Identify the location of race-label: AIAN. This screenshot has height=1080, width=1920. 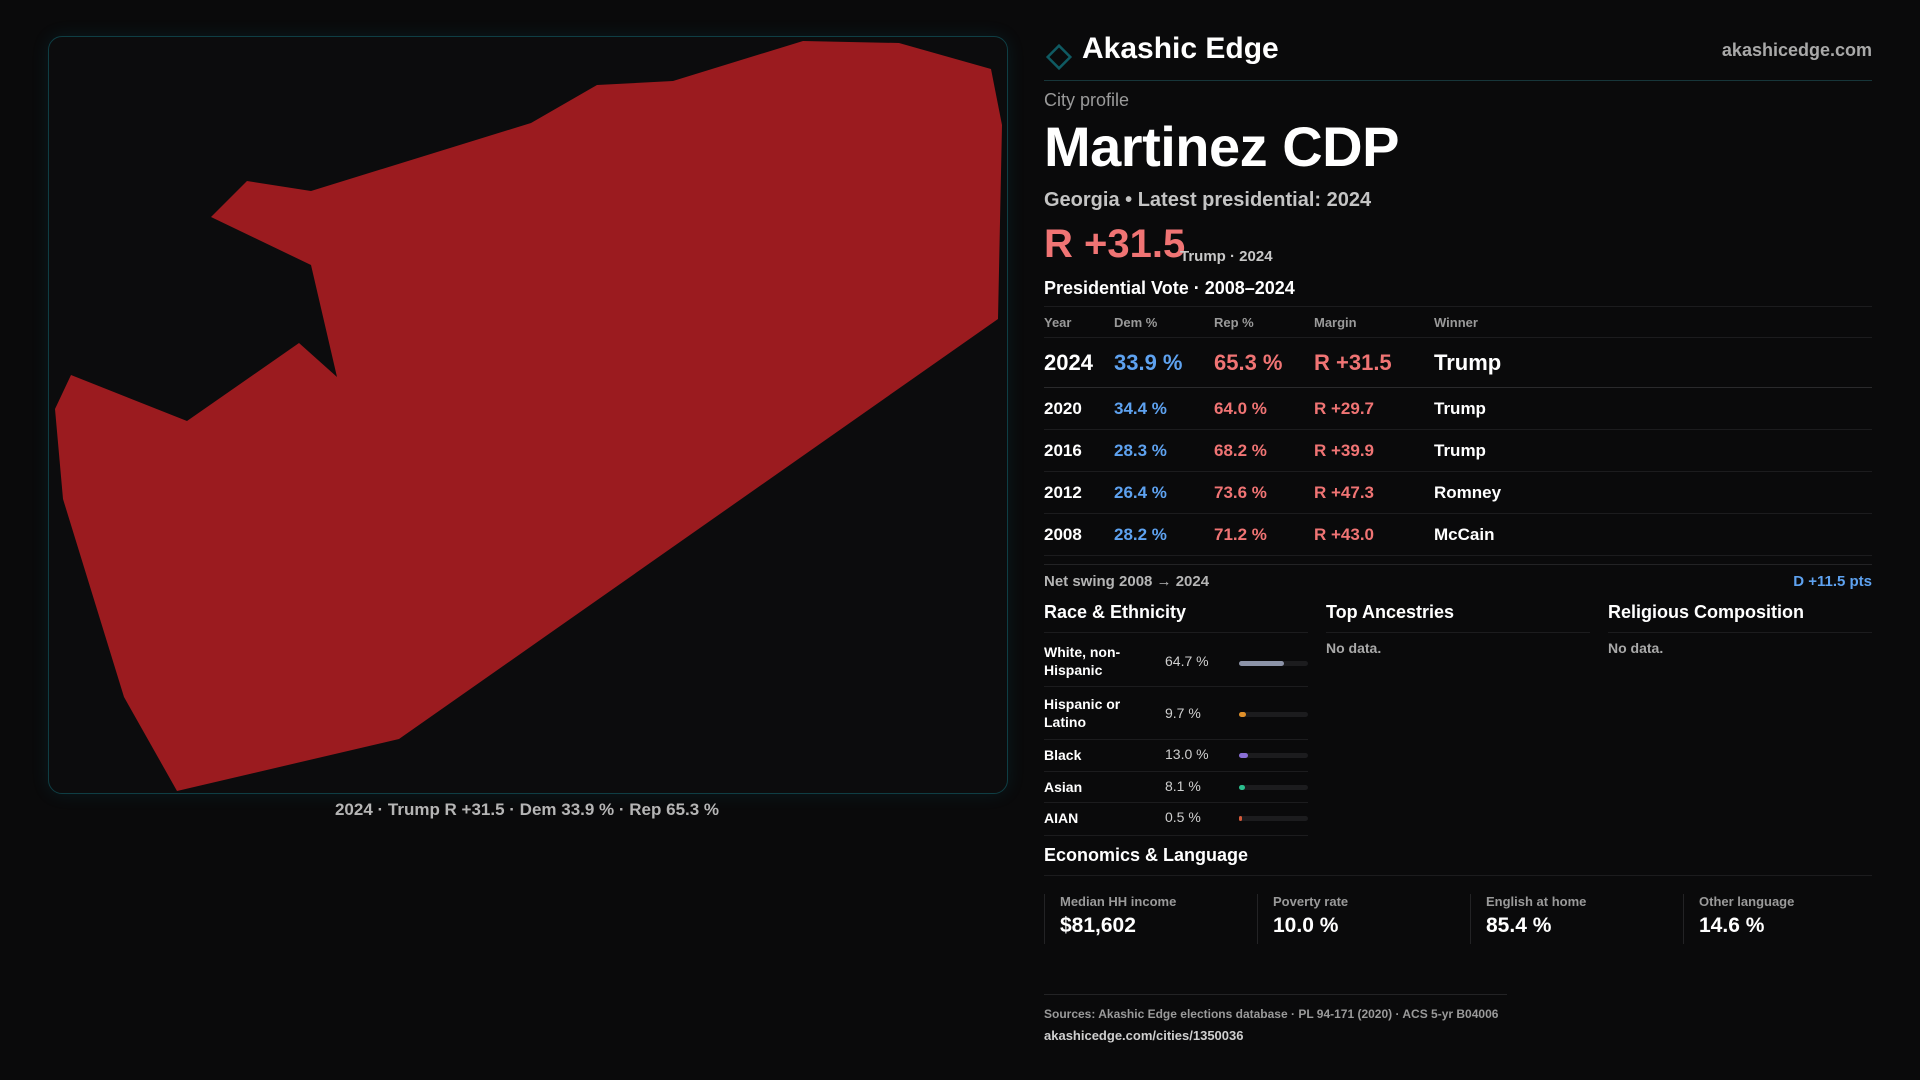
(1061, 818).